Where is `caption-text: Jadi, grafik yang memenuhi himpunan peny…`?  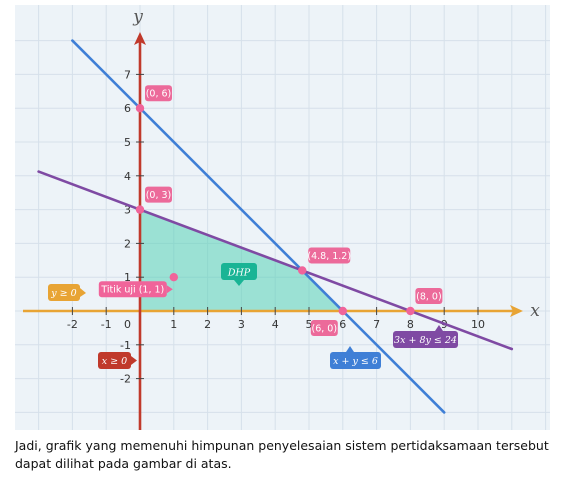 caption-text: Jadi, grafik yang memenuhi himpunan peny… is located at coordinates (282, 454).